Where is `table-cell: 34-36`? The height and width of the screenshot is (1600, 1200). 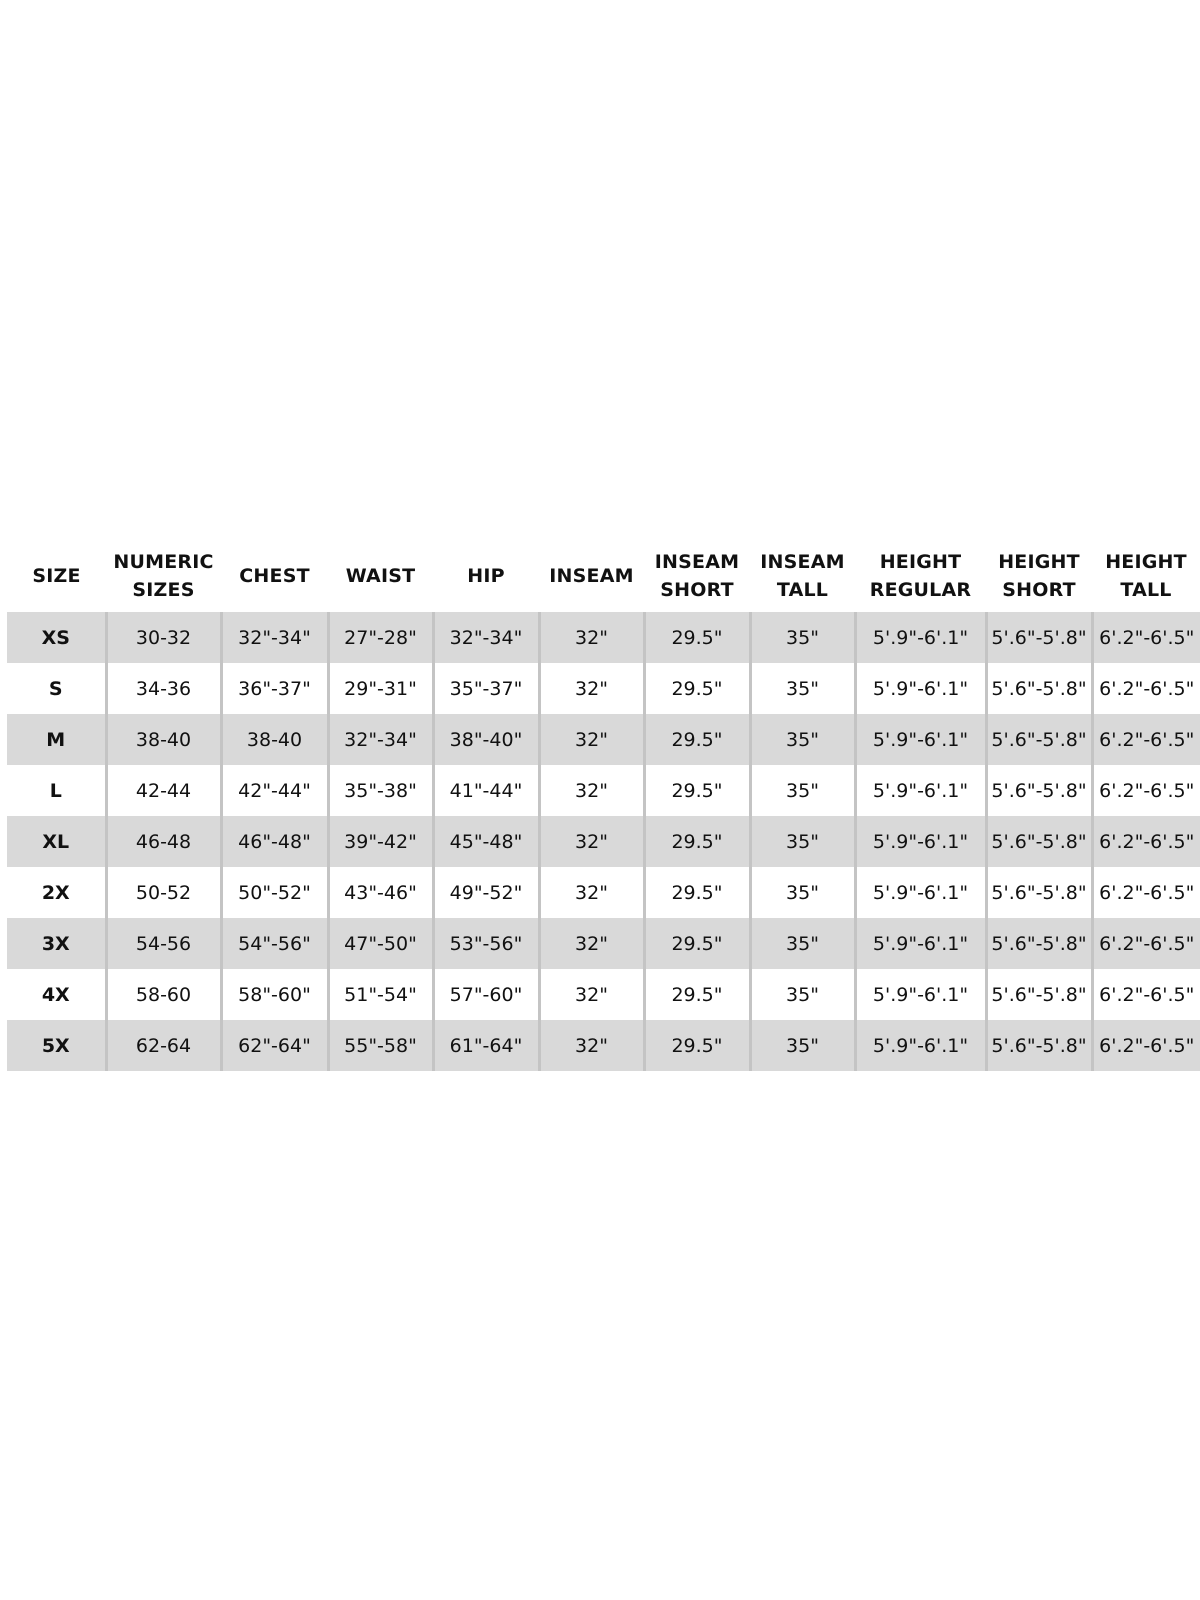 table-cell: 34-36 is located at coordinates (162, 688).